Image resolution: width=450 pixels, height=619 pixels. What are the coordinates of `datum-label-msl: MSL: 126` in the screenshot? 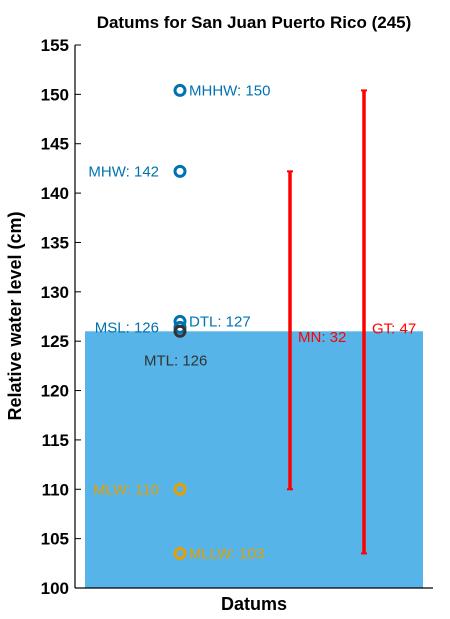 It's located at (127, 327).